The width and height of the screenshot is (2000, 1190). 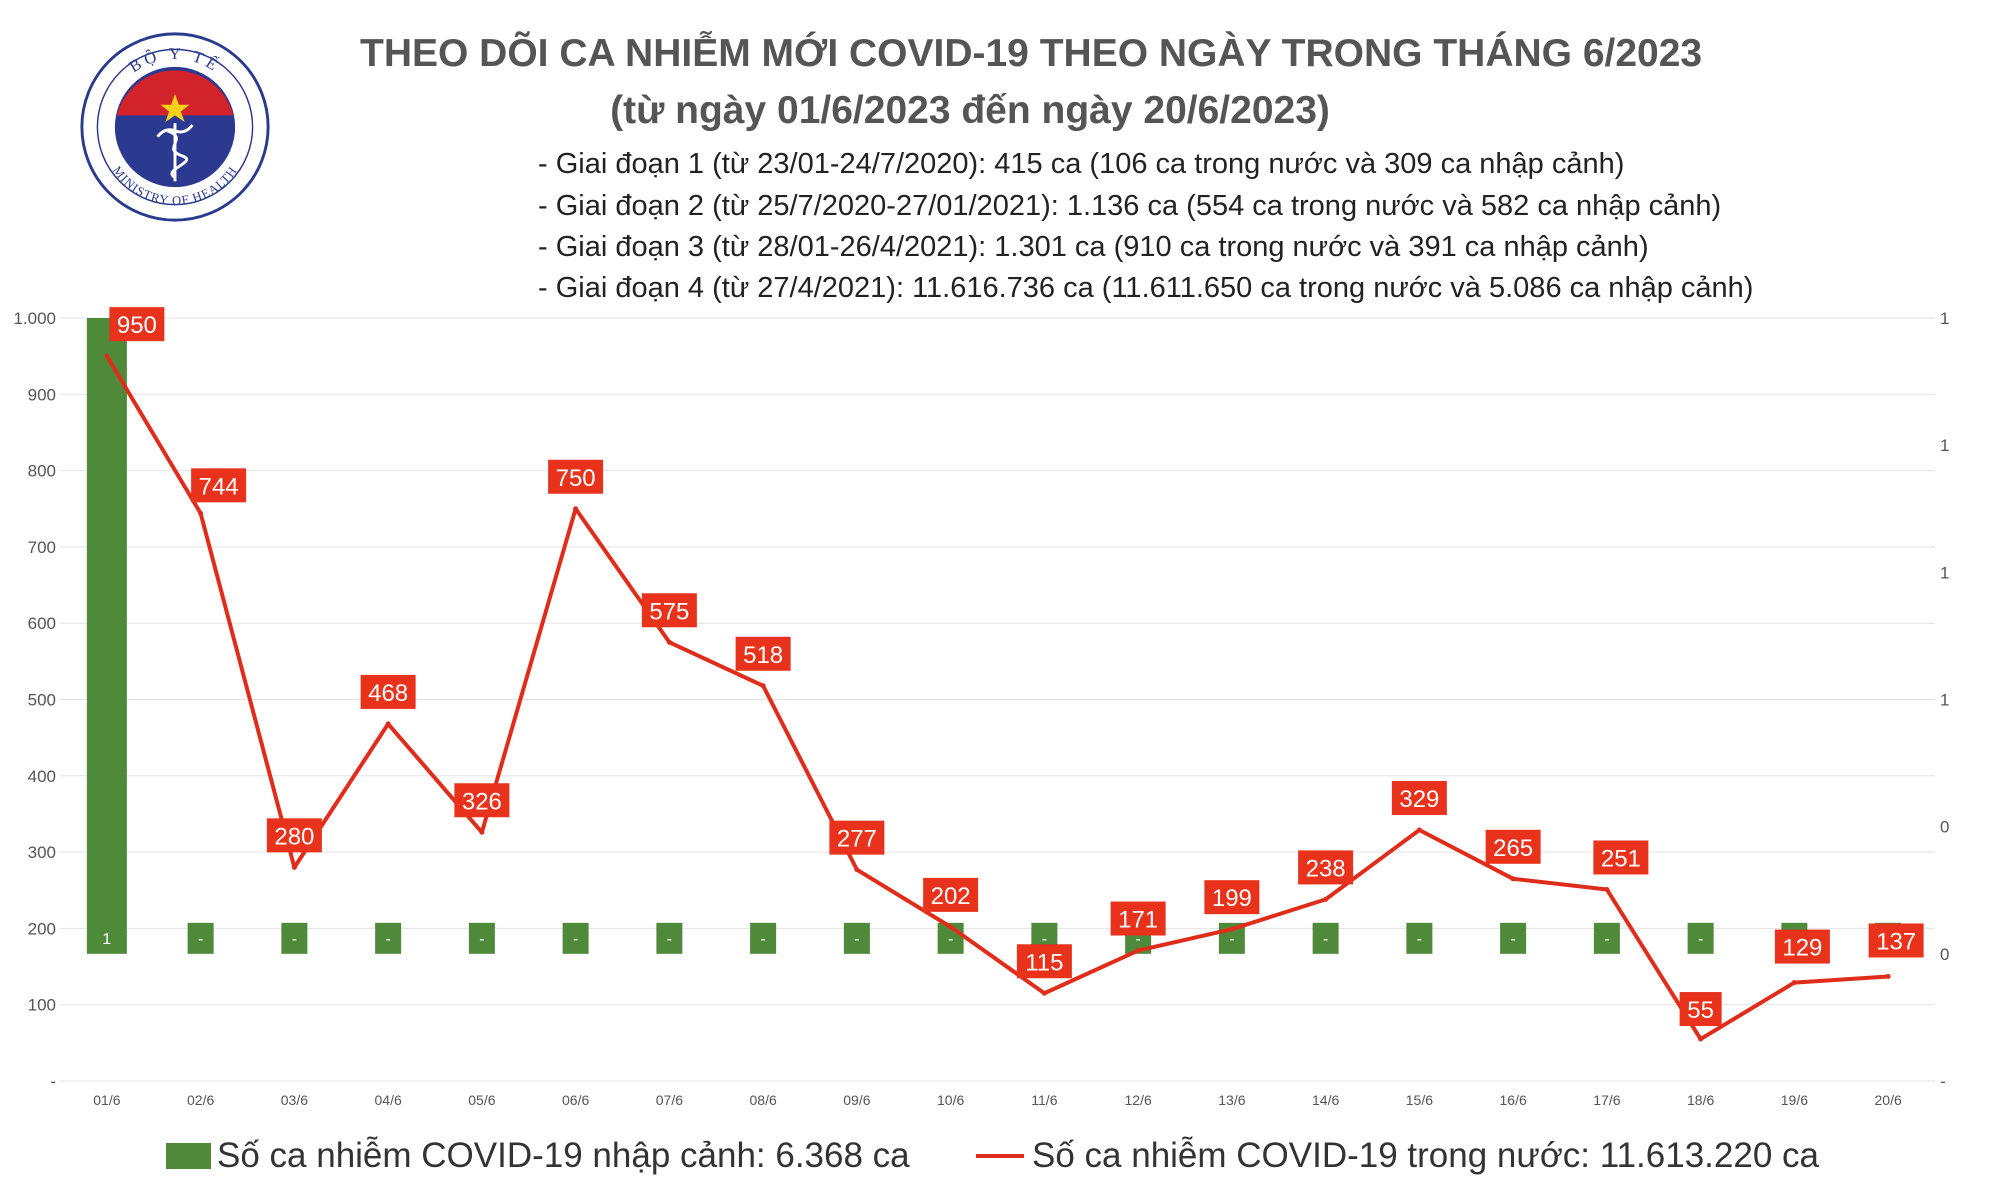 What do you see at coordinates (763, 1100) in the screenshot?
I see `x-axis-tick-label: 08/6` at bounding box center [763, 1100].